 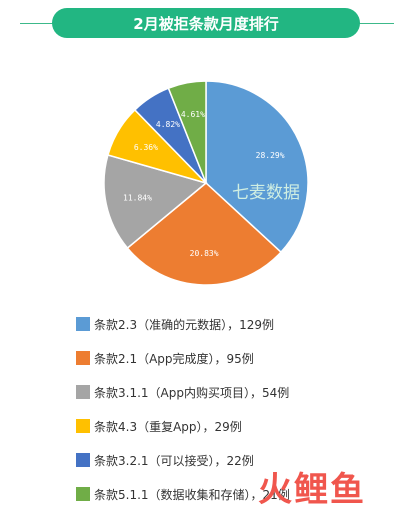 I want to click on legend-item-2: 条款2.1（App完成度），95例, so click(x=165, y=358).